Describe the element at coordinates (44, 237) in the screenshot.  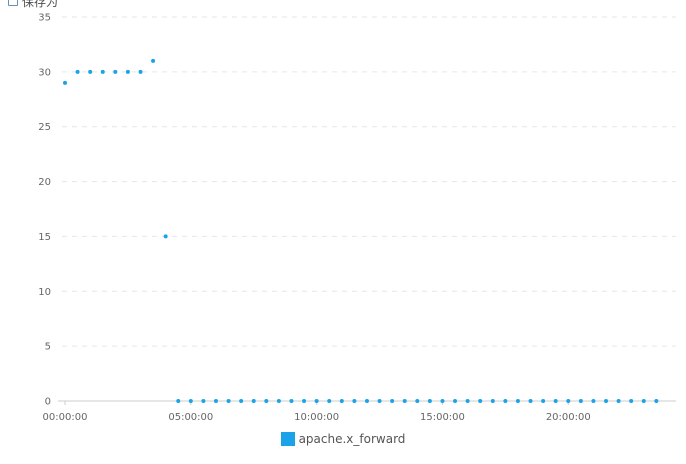
I see `y-tick-label: 15` at that location.